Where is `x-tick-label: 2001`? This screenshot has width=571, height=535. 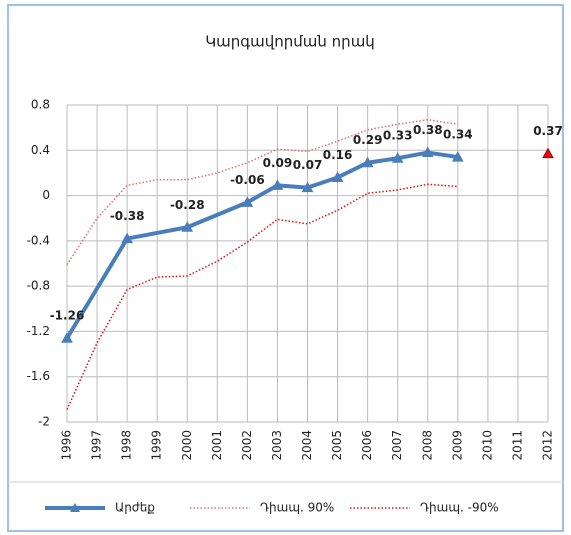 x-tick-label: 2001 is located at coordinates (217, 445).